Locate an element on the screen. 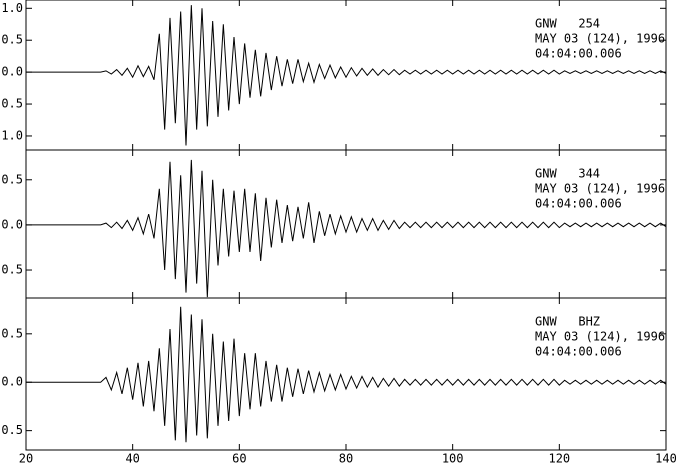 The height and width of the screenshot is (465, 676). annotation: GNW 254 is located at coordinates (567, 24).